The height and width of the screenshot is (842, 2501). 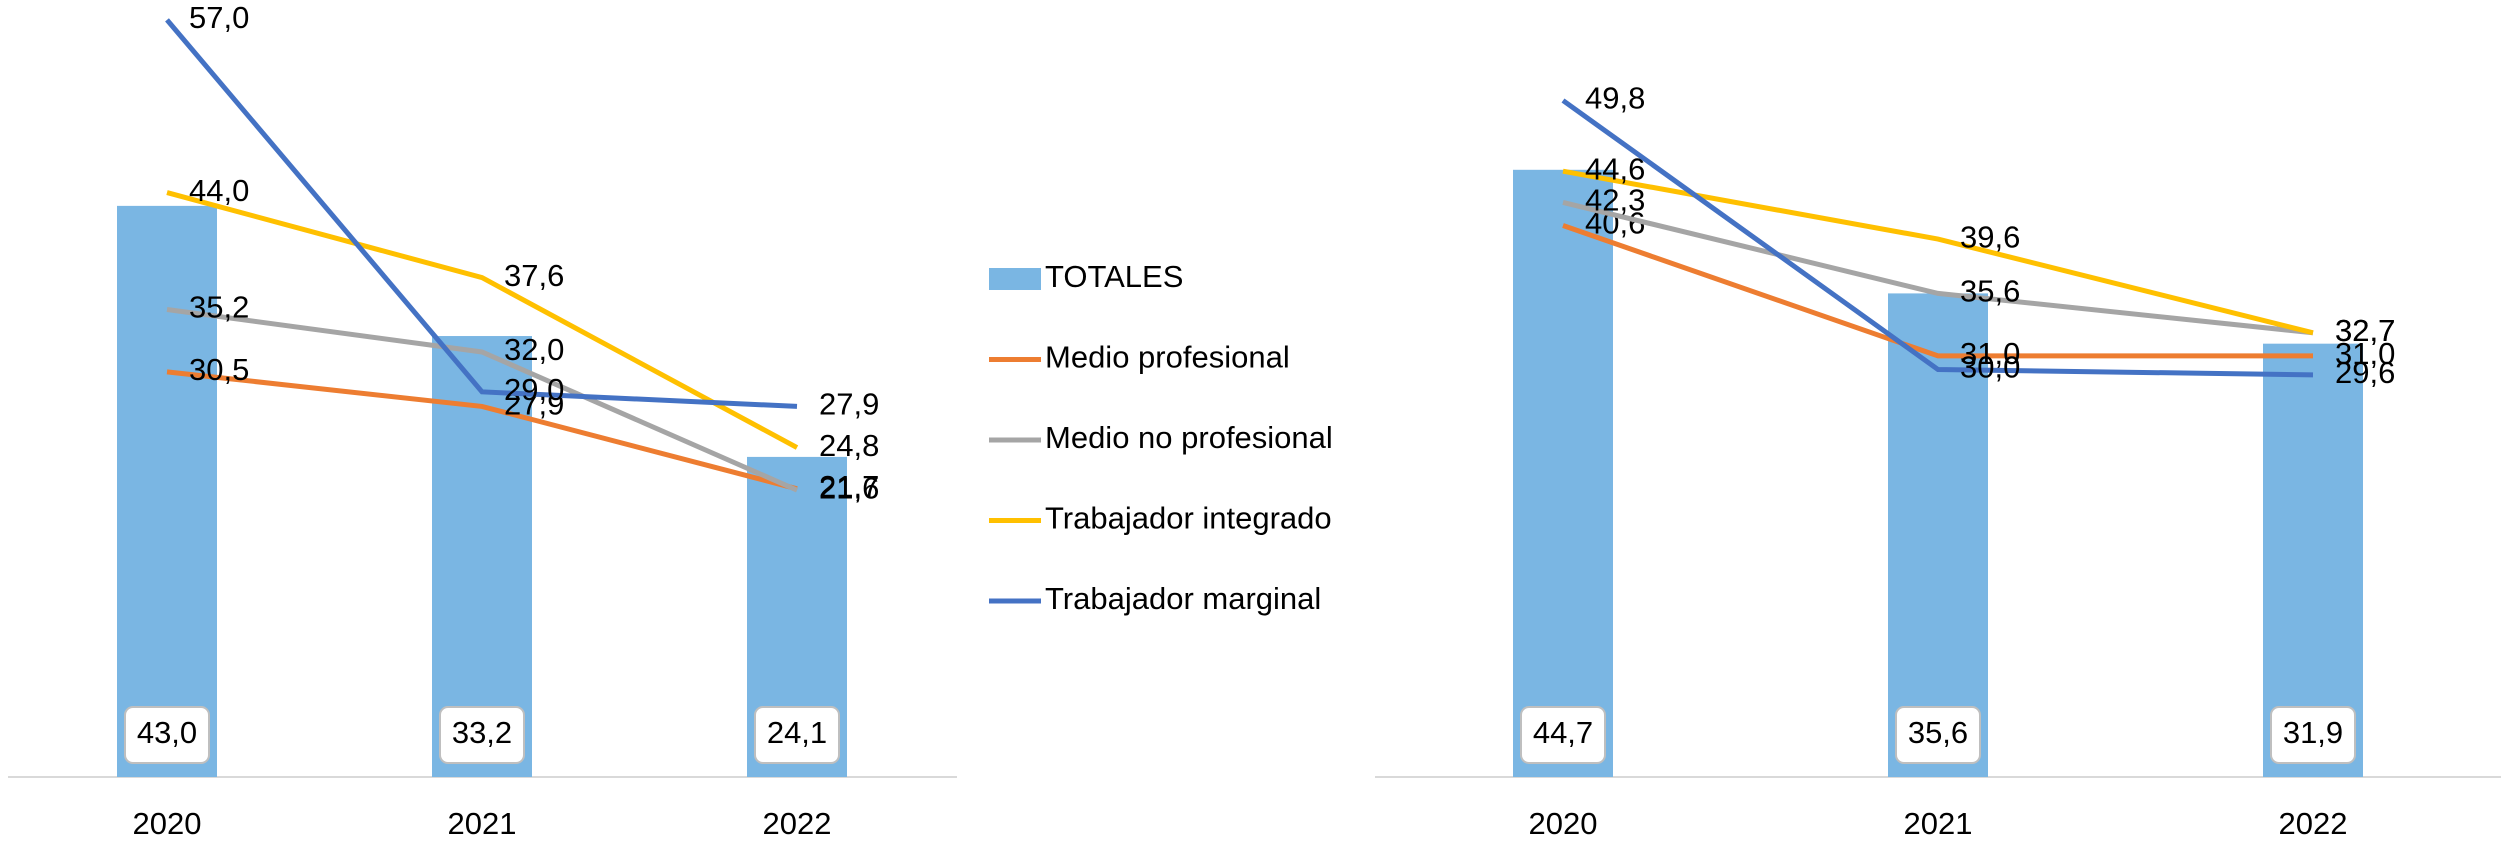 What do you see at coordinates (534, 389) in the screenshot?
I see `data-label: 29,0` at bounding box center [534, 389].